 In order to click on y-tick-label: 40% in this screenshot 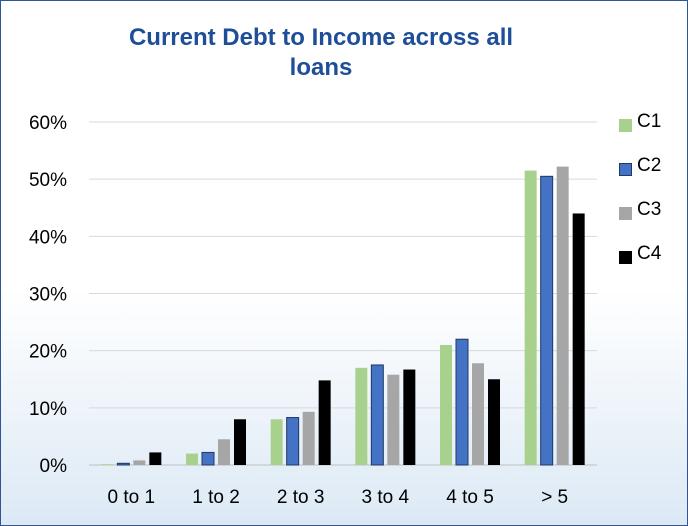, I will do `click(48, 237)`.